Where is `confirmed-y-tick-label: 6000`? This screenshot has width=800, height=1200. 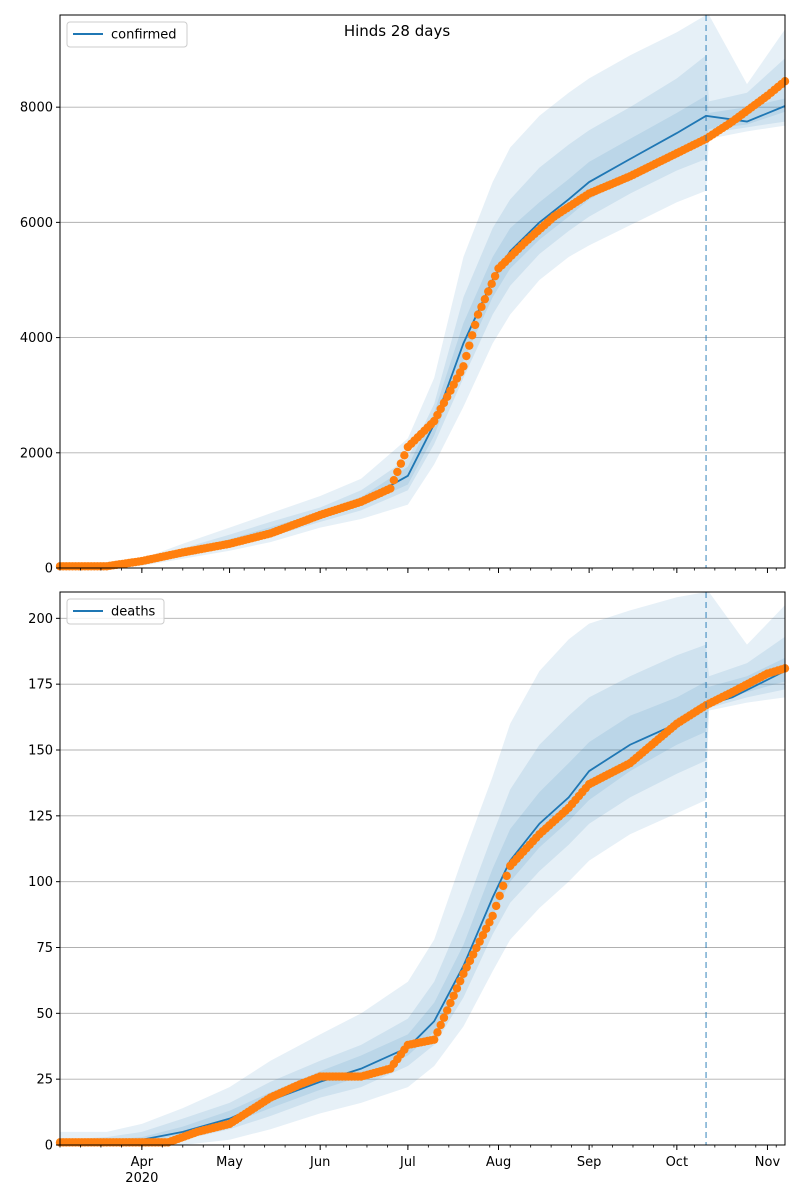
confirmed-y-tick-label: 6000 is located at coordinates (36, 223).